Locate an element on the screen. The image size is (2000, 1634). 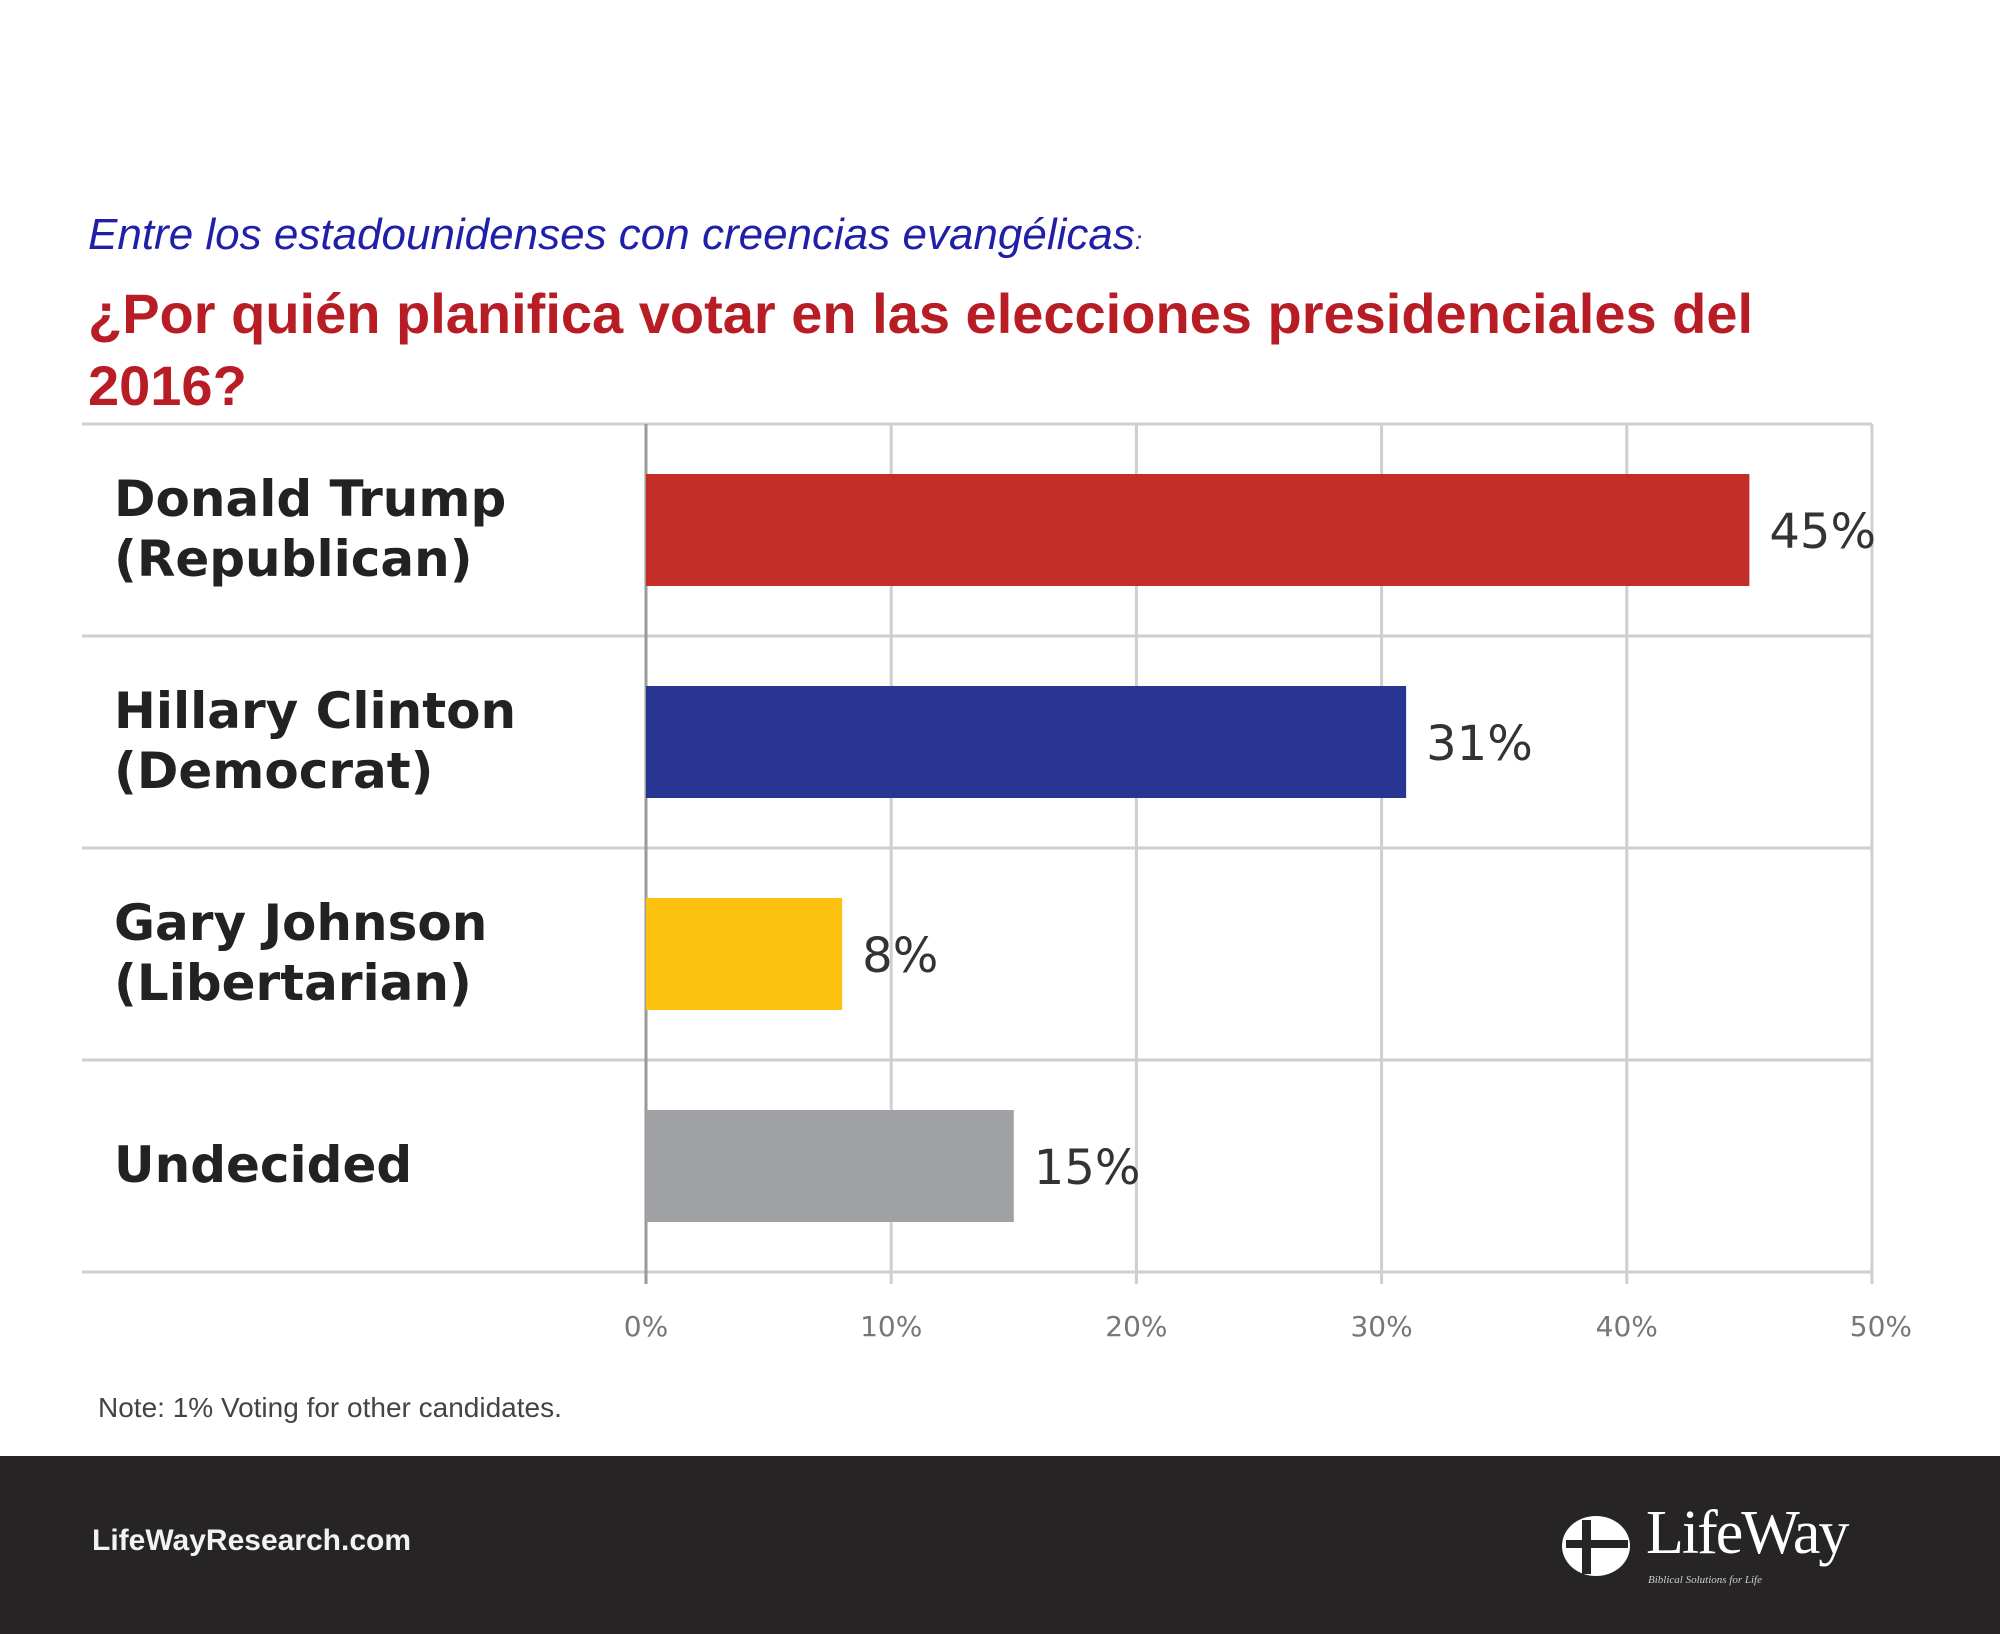
lifeway-cross-icon is located at coordinates (1596, 1546).